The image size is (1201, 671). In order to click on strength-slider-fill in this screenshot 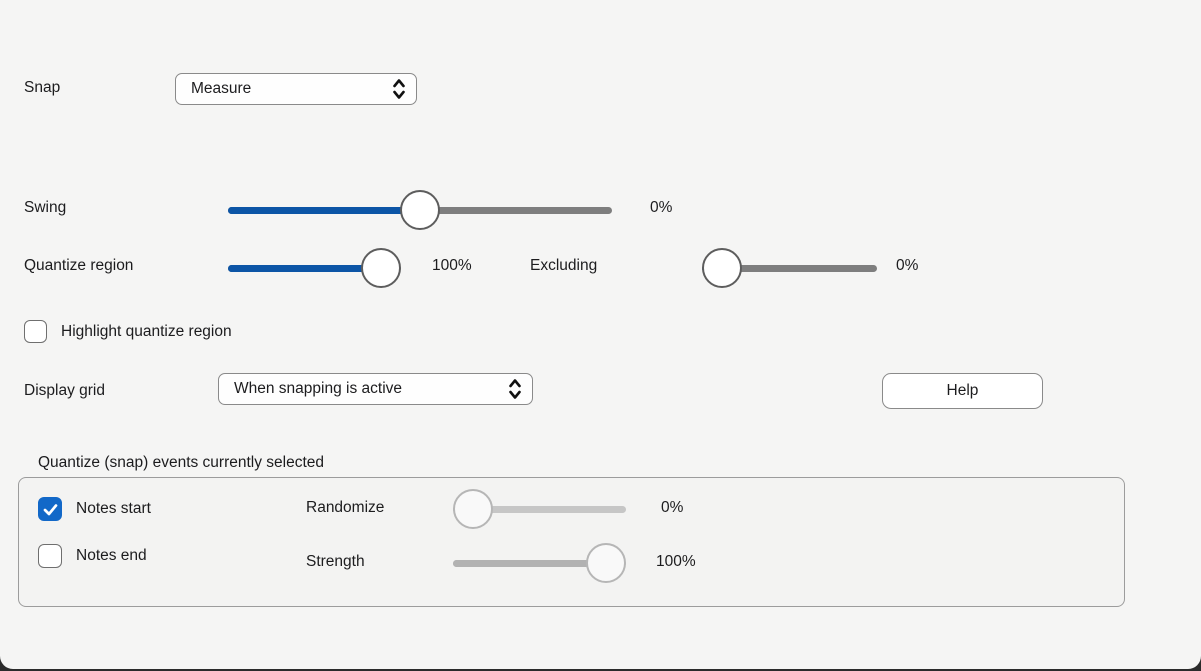, I will do `click(529, 563)`.